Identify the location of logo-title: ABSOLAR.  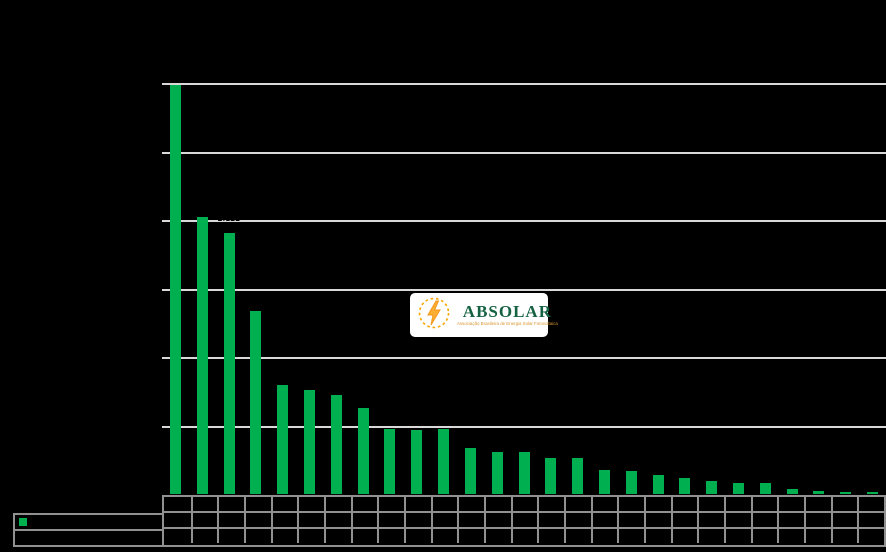
(507, 312).